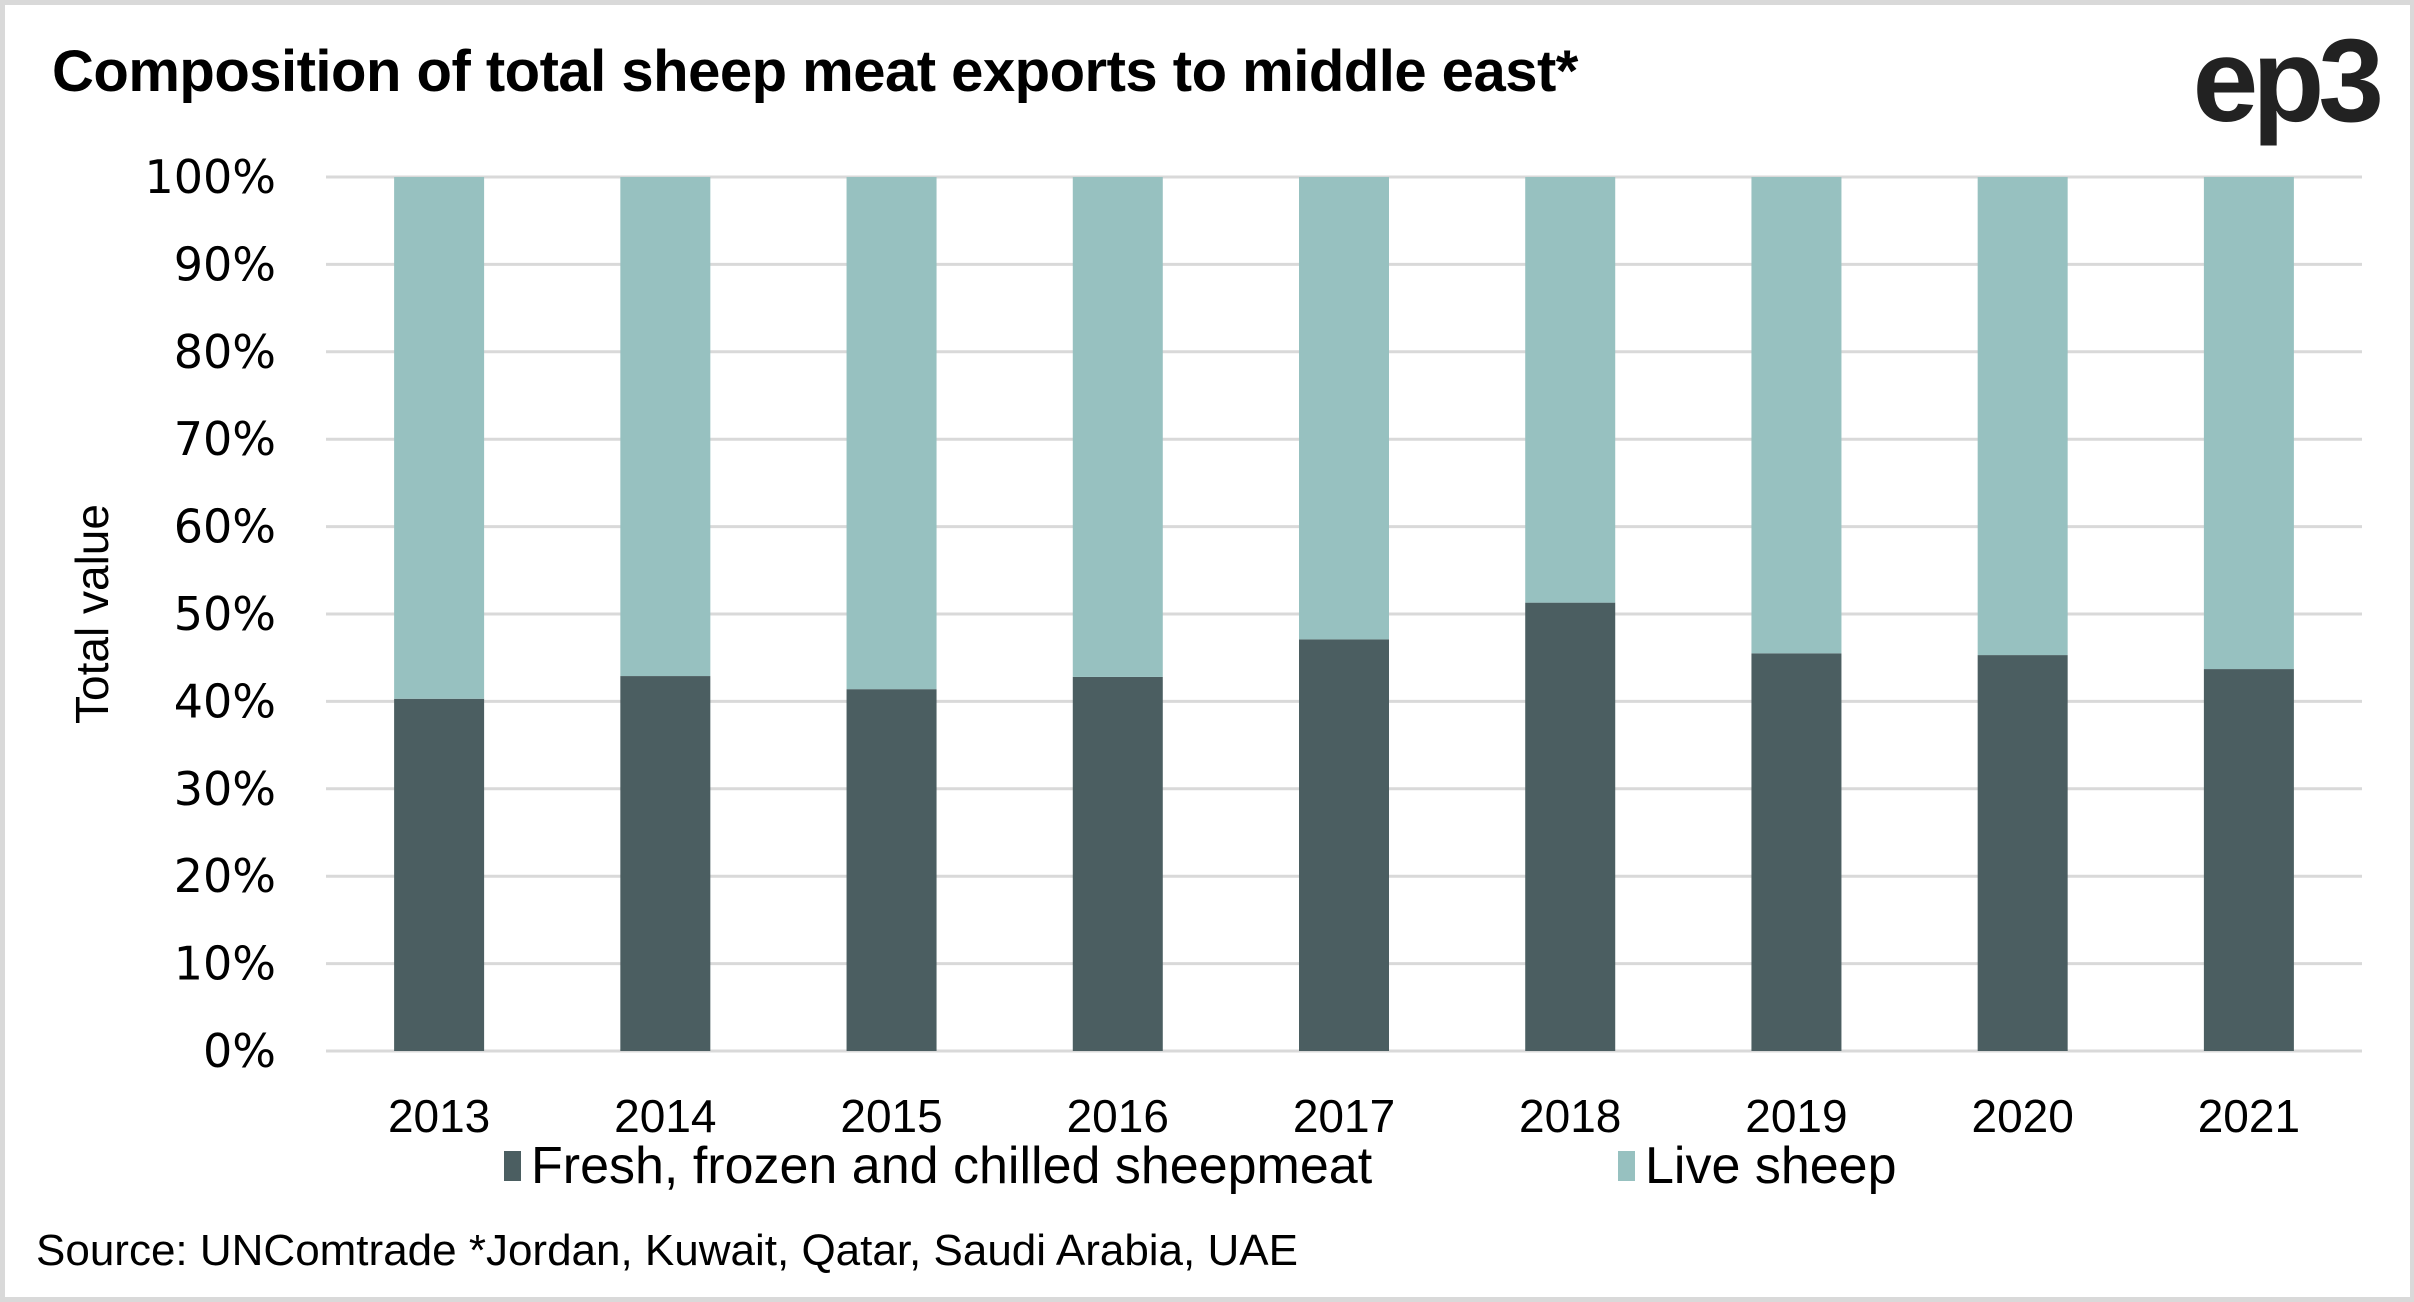 This screenshot has width=2414, height=1302. What do you see at coordinates (225, 789) in the screenshot?
I see `y-tick-label: 30%` at bounding box center [225, 789].